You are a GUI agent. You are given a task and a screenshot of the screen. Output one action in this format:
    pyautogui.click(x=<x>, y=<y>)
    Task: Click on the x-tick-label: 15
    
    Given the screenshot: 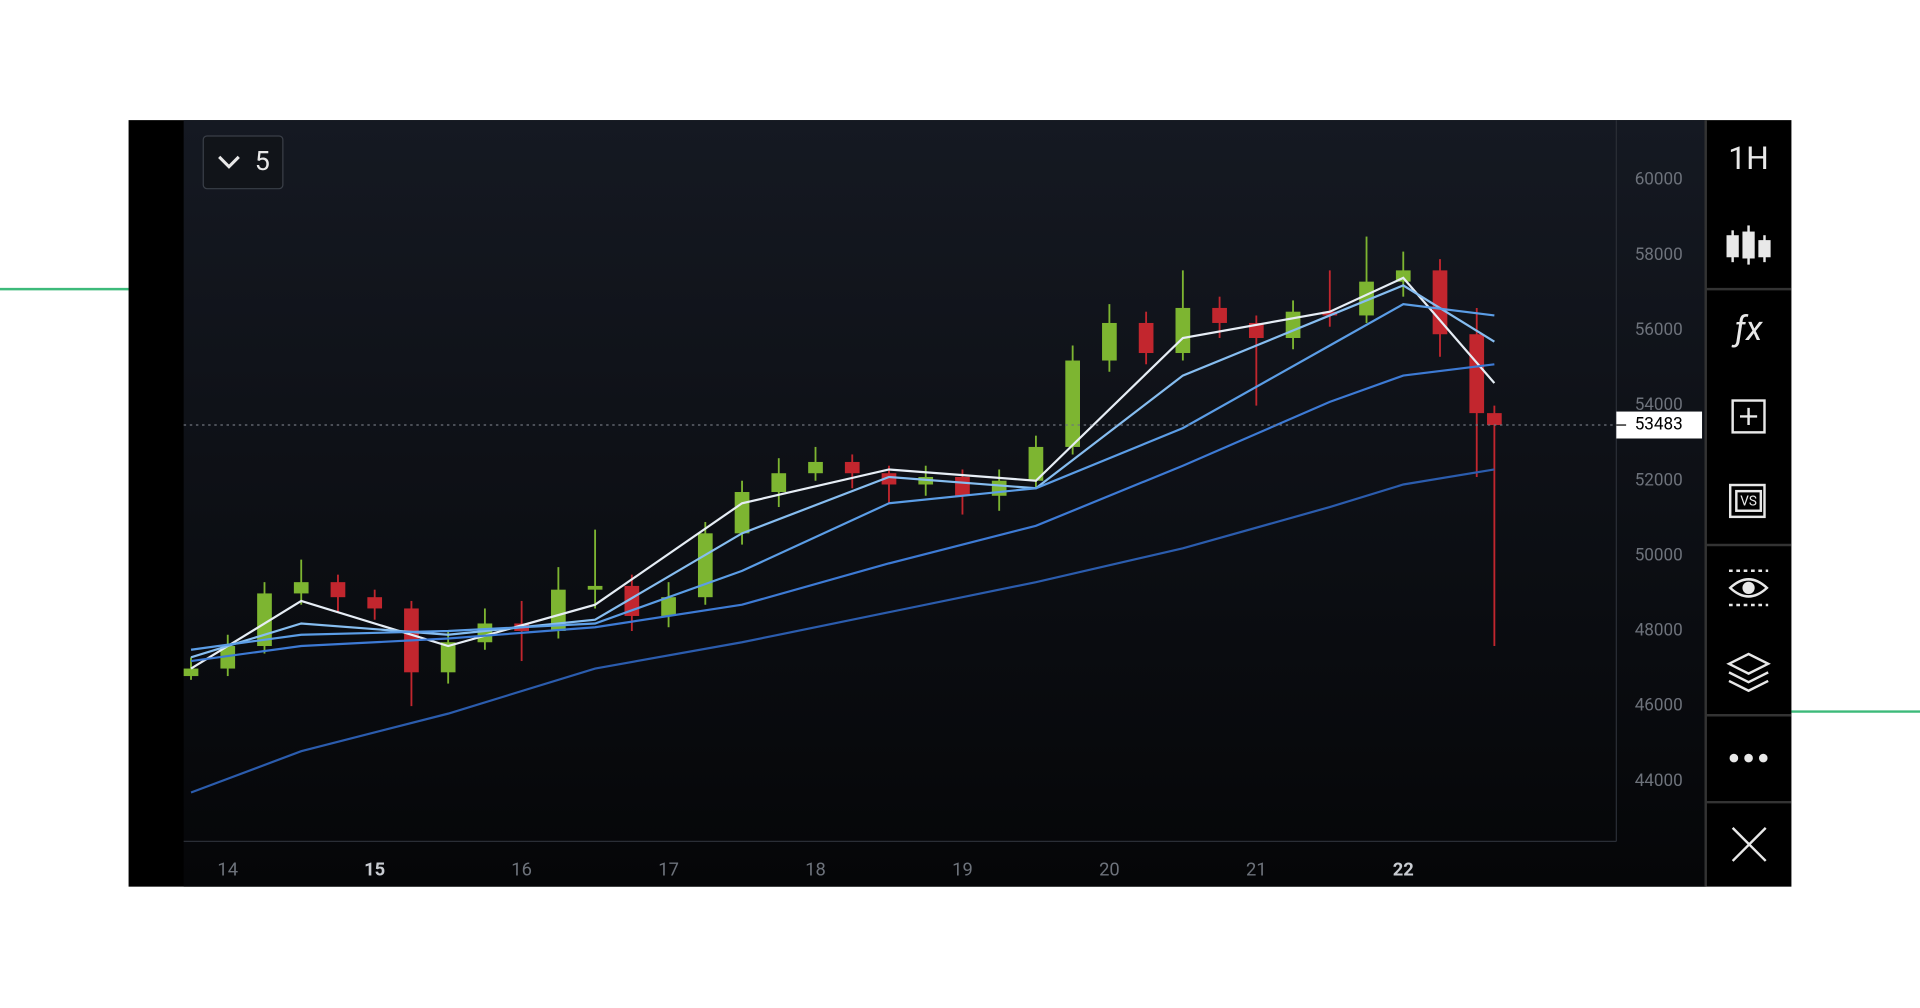 What is the action you would take?
    pyautogui.click(x=374, y=870)
    